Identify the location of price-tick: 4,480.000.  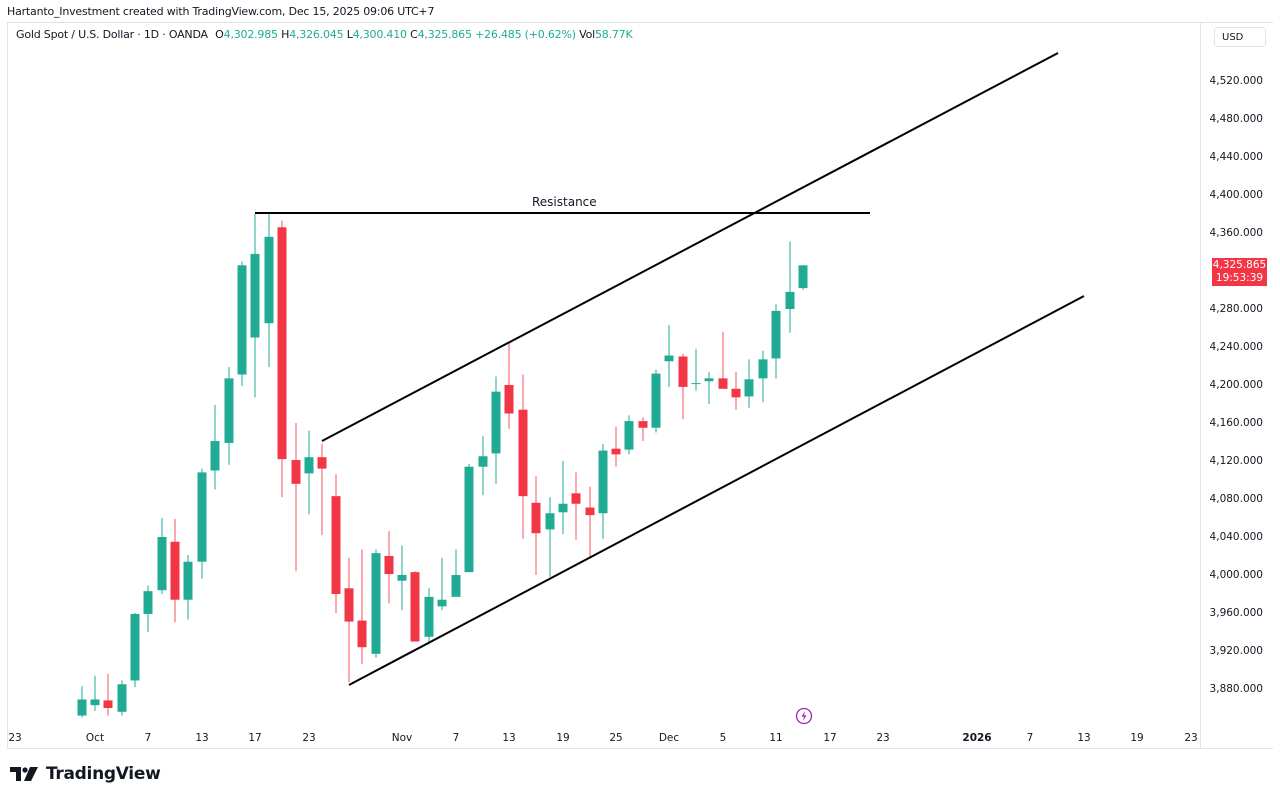
(1236, 119).